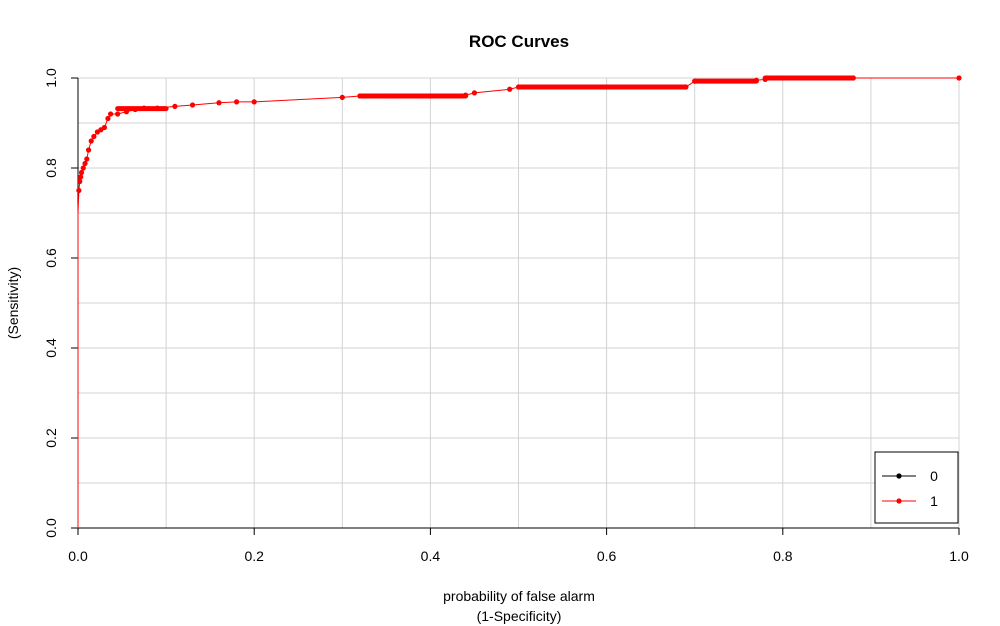 This screenshot has width=1000, height=626. What do you see at coordinates (519, 596) in the screenshot?
I see `x-axis-label: probability of false alarm` at bounding box center [519, 596].